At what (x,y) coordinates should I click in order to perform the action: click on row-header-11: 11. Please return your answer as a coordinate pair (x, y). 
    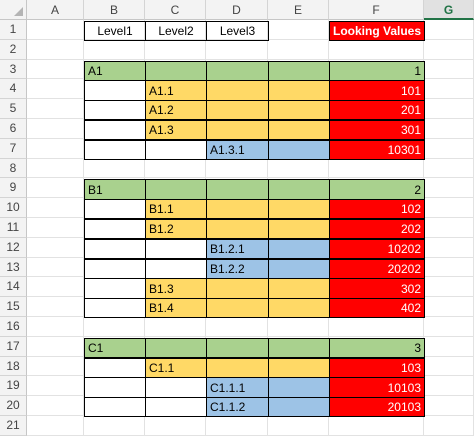
    Looking at the image, I should click on (13, 228).